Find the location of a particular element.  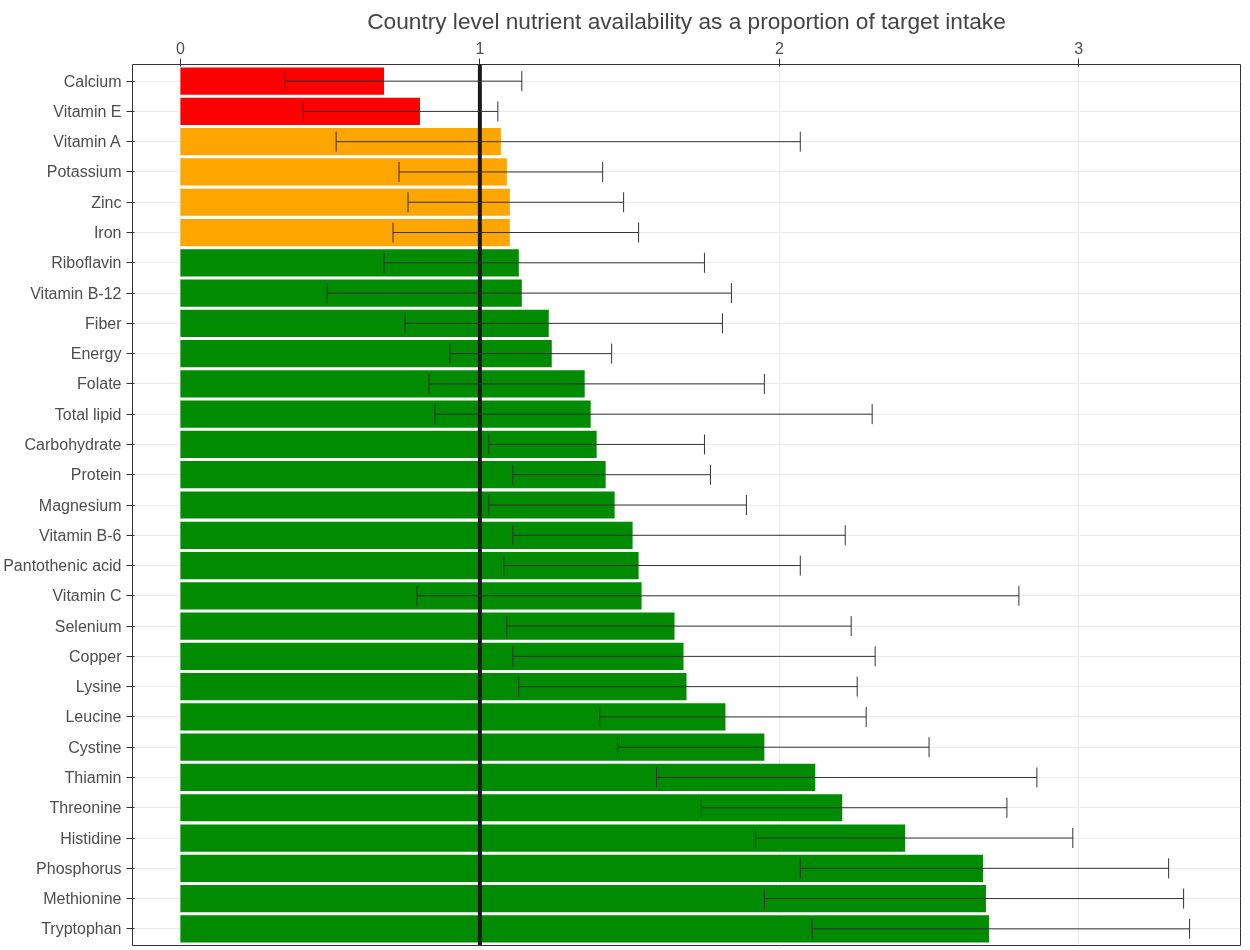

y-tick-label: Total lipid is located at coordinates (88, 414).